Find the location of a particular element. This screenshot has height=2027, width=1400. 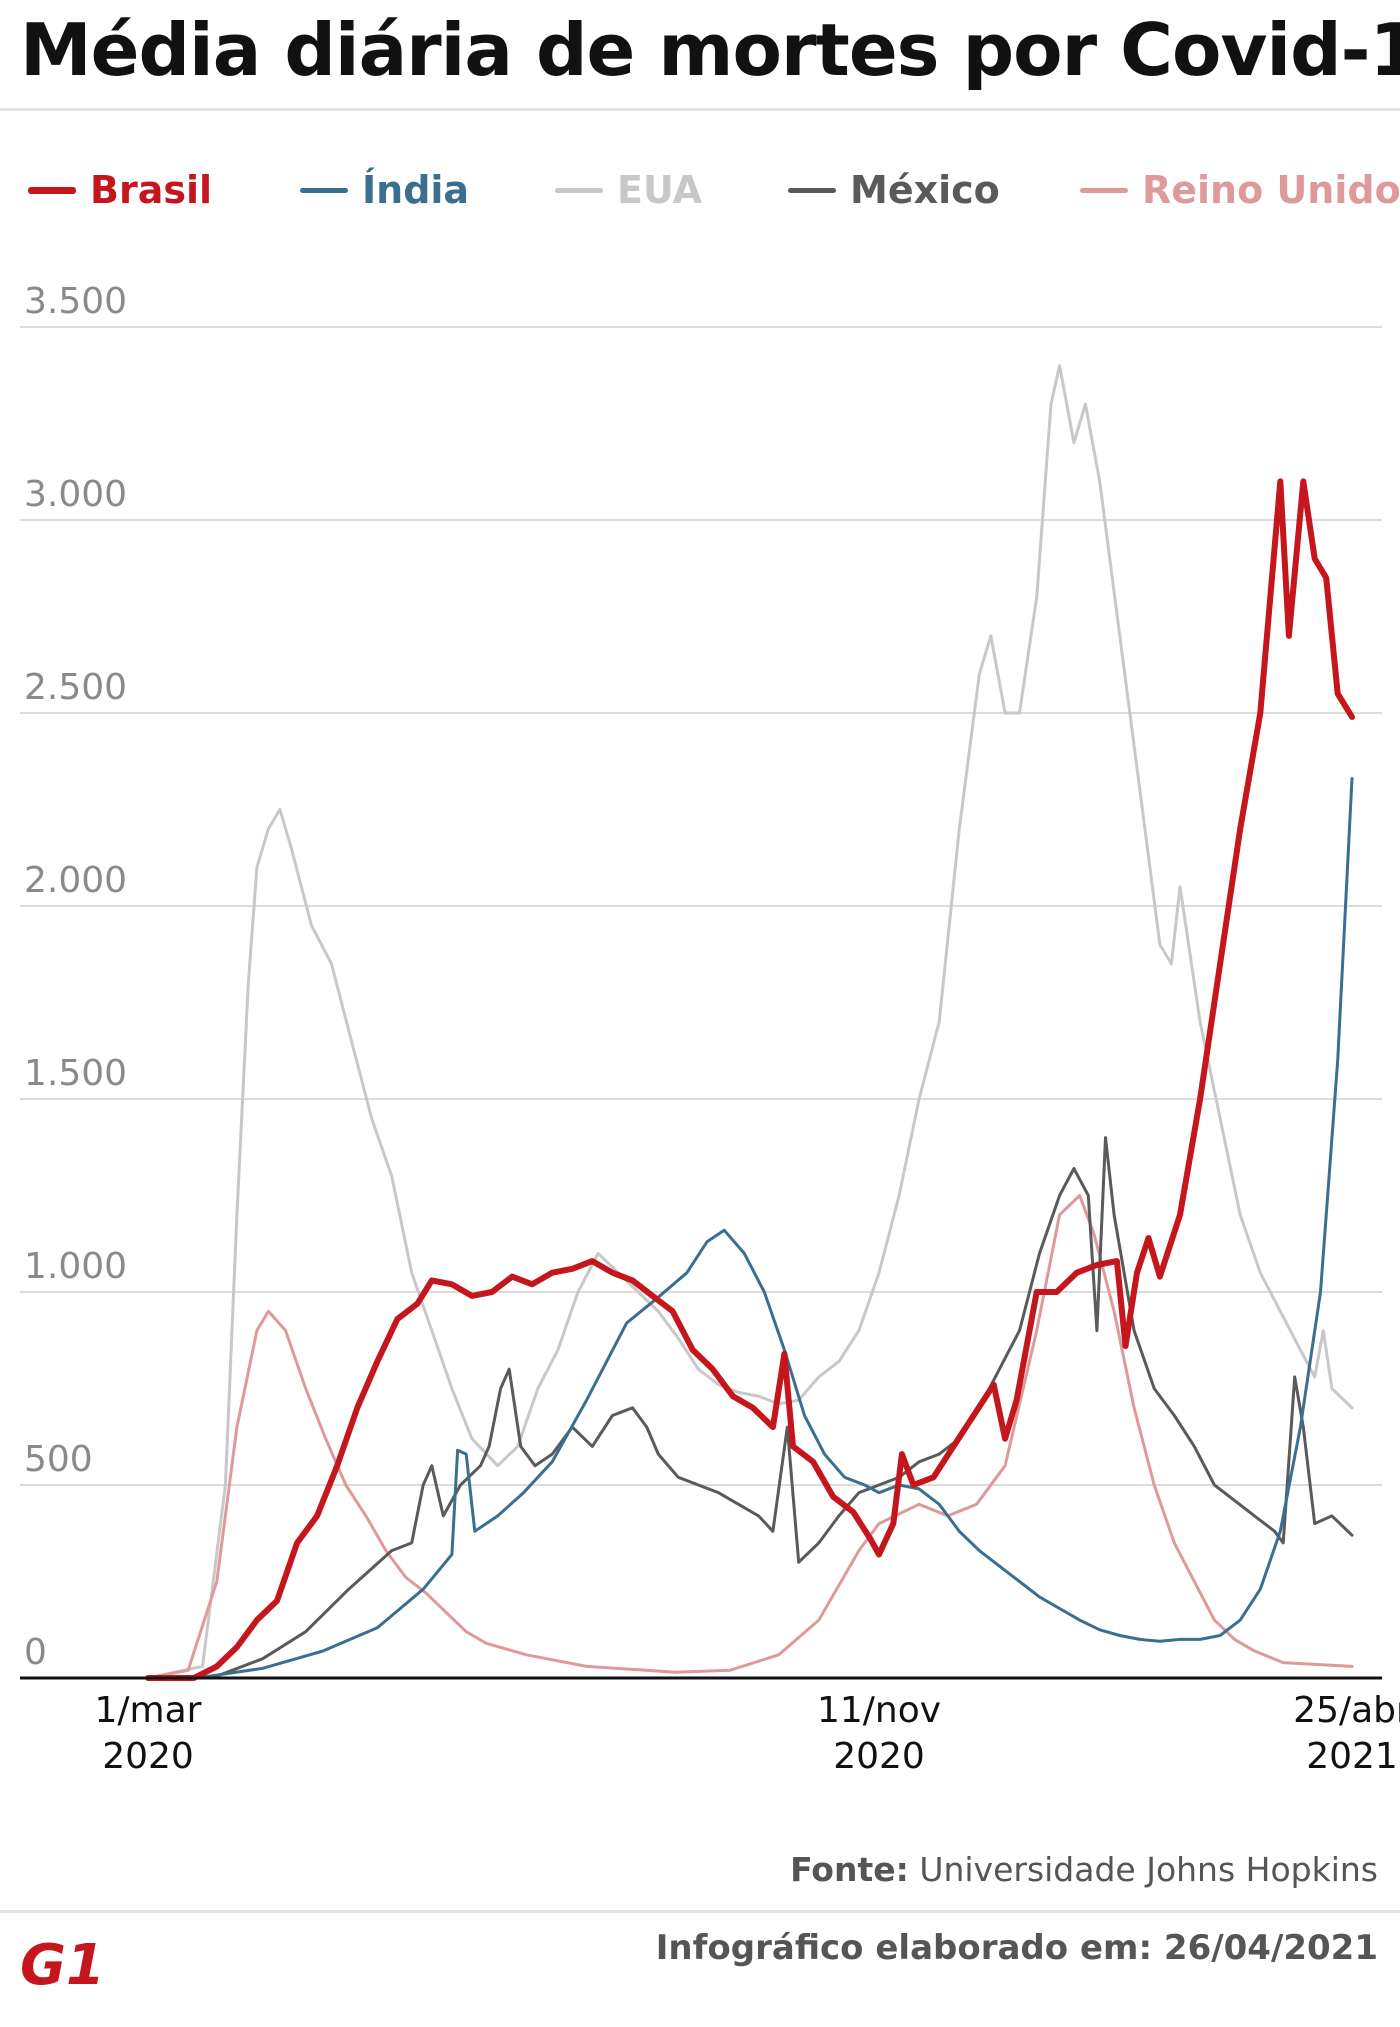

credit-date: 26/04/2021 is located at coordinates (1270, 1948).